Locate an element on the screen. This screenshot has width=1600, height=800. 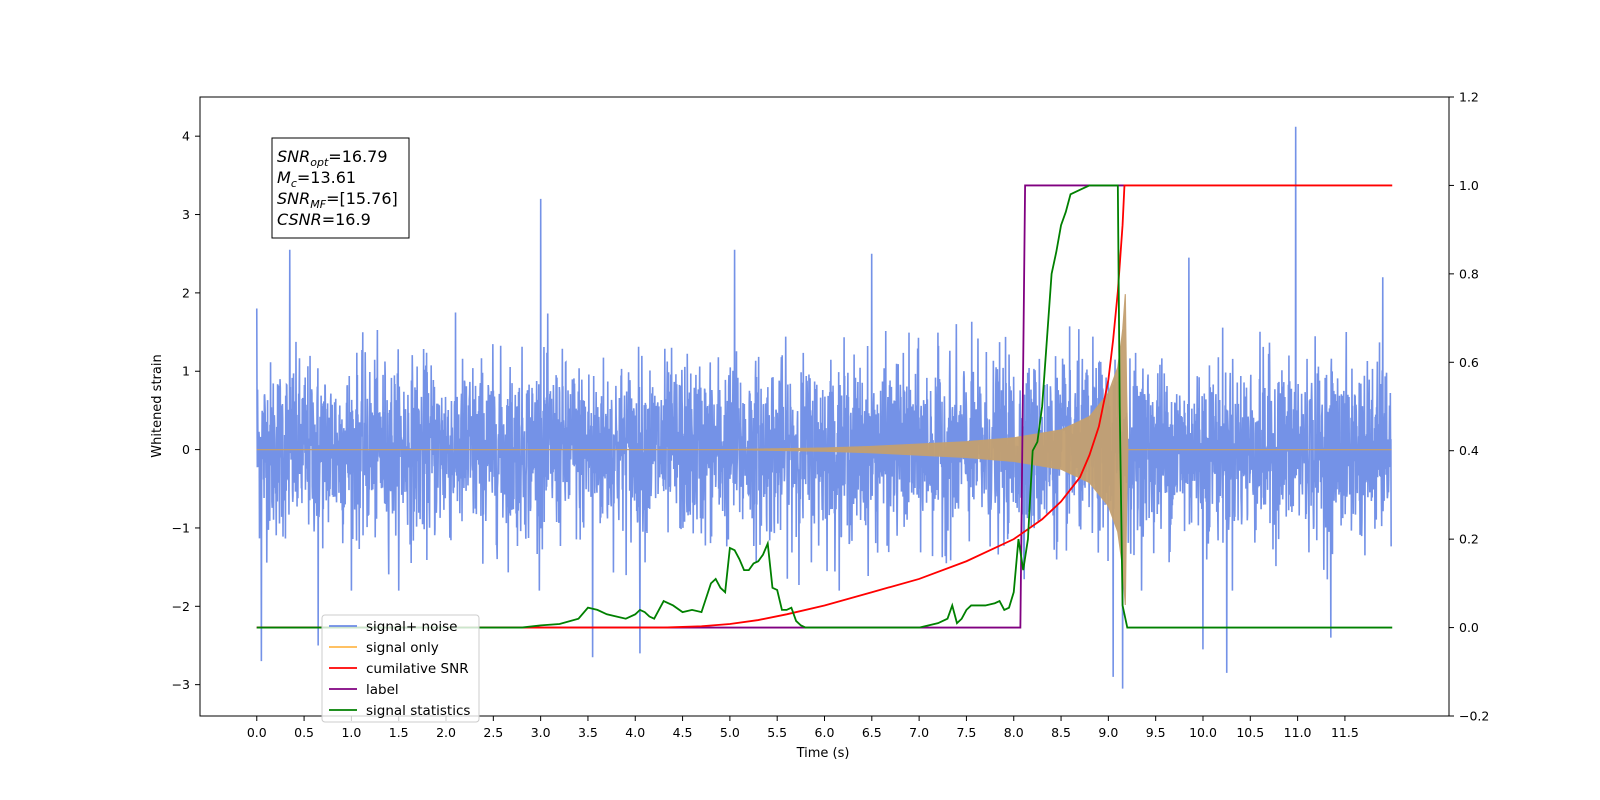
info-line: Mc=13.61 is located at coordinates (316, 179).